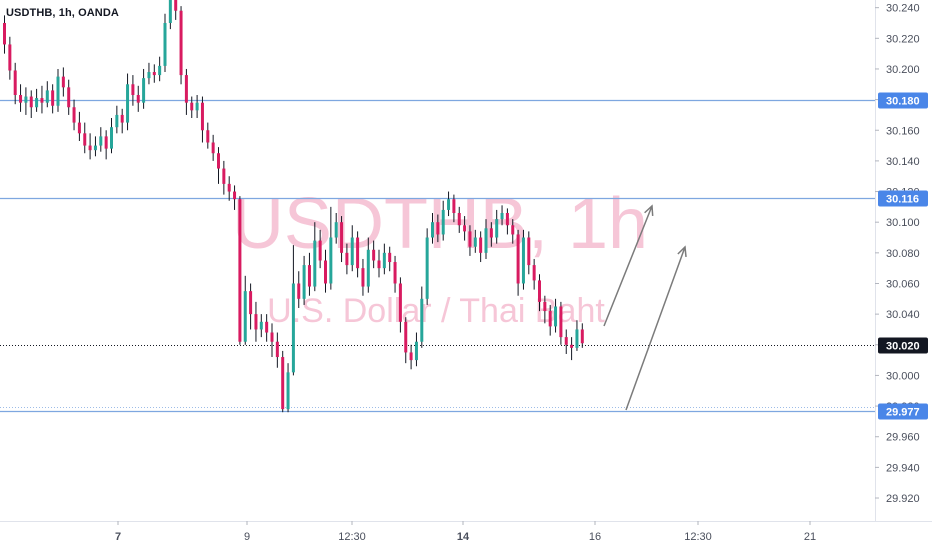 The image size is (932, 550). Describe the element at coordinates (903, 345) in the screenshot. I see `current-price-badge` at that location.